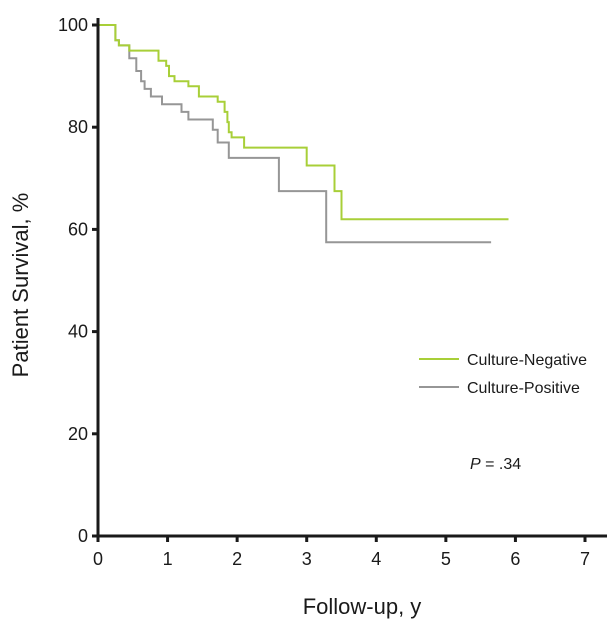 This screenshot has width=616, height=619. What do you see at coordinates (78, 229) in the screenshot?
I see `y-tick-label: 60` at bounding box center [78, 229].